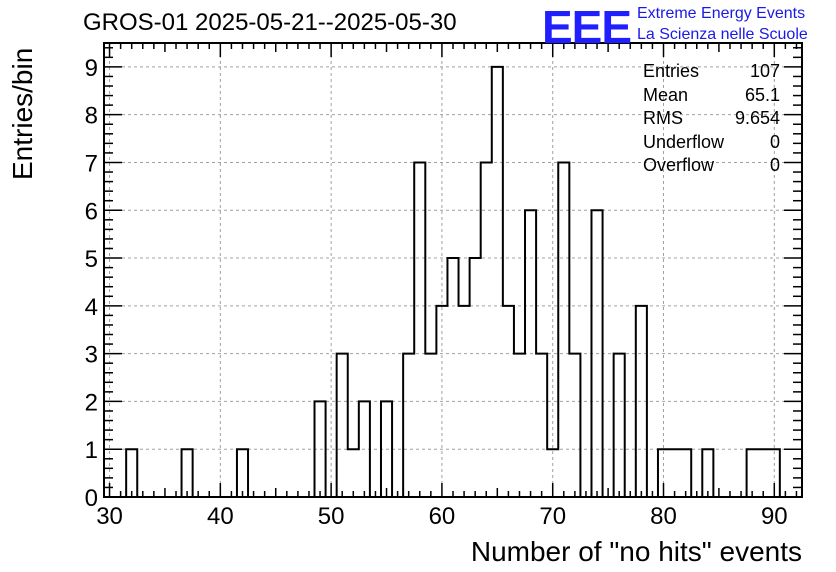  What do you see at coordinates (91, 116) in the screenshot?
I see `y-tick-label: 8` at bounding box center [91, 116].